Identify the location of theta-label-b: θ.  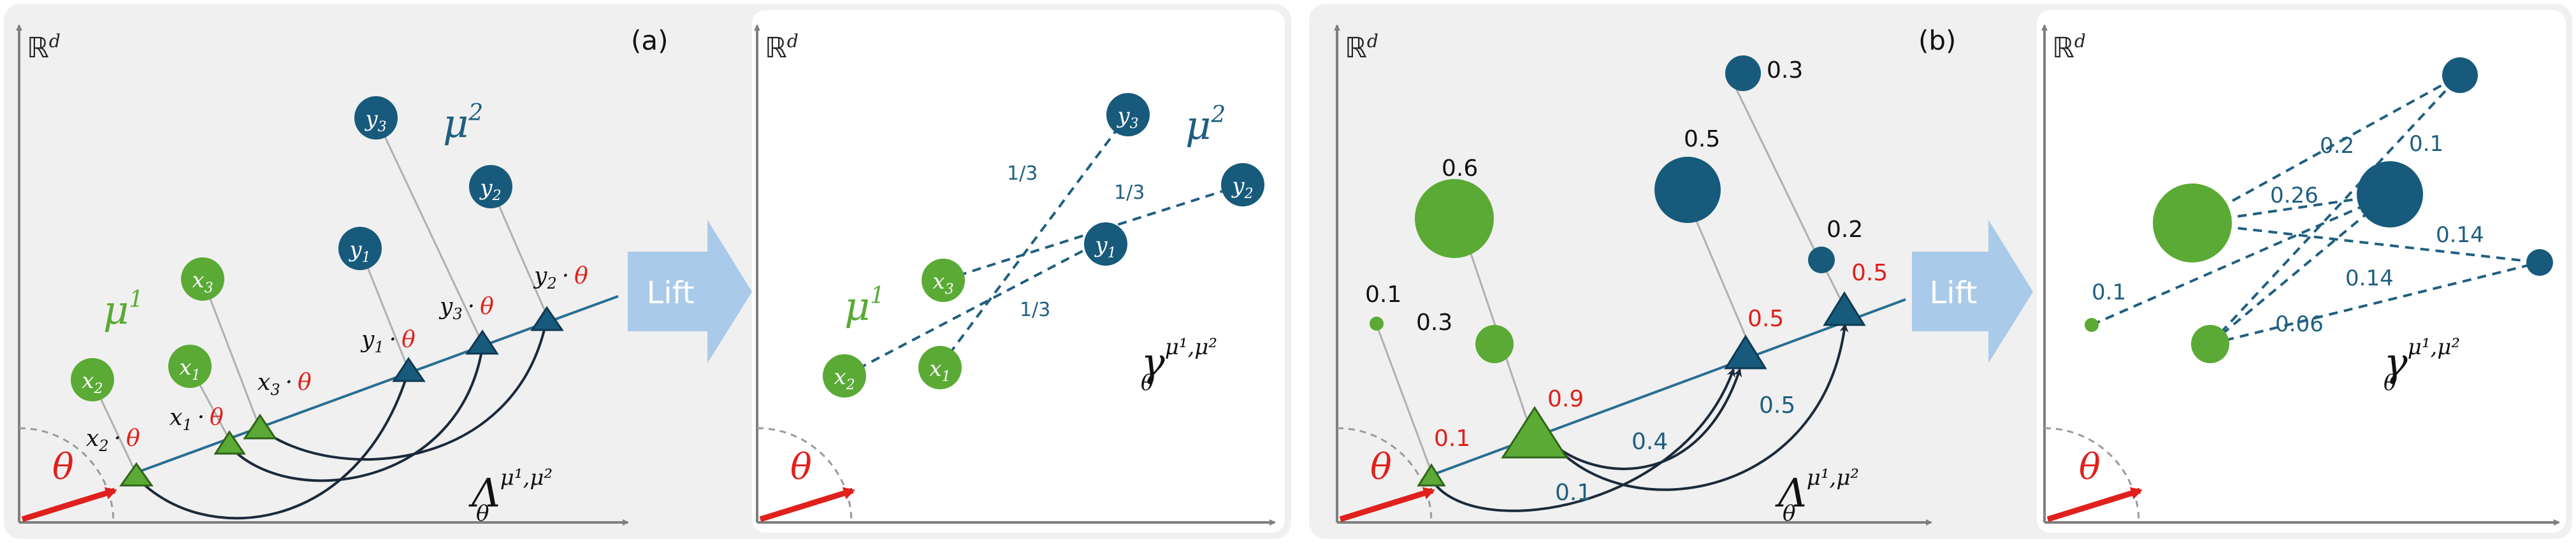
(1381, 467).